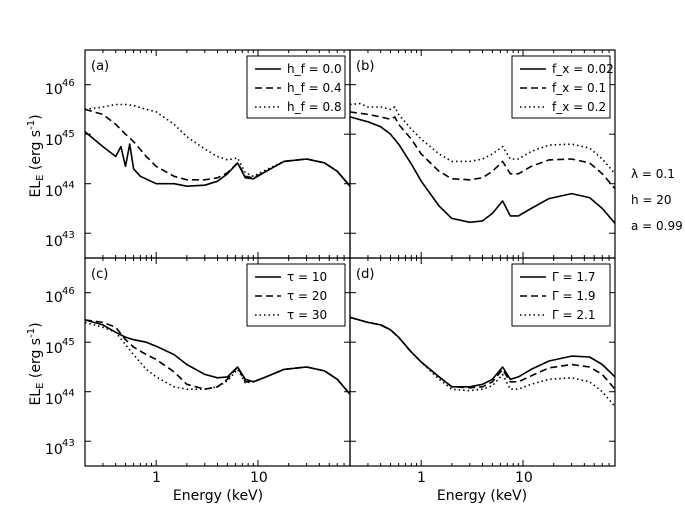 Image resolution: width=685 pixels, height=514 pixels. What do you see at coordinates (573, 315) in the screenshot?
I see `legend-label-d-2: Γ = 2.1` at bounding box center [573, 315].